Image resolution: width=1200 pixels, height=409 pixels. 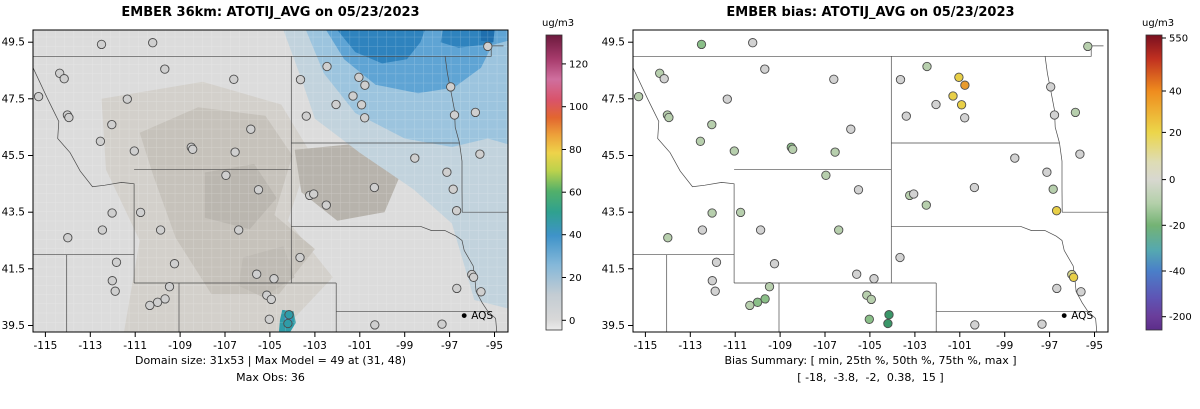 What do you see at coordinates (270, 346) in the screenshot?
I see `x-axis-tick-label: -105` at bounding box center [270, 346].